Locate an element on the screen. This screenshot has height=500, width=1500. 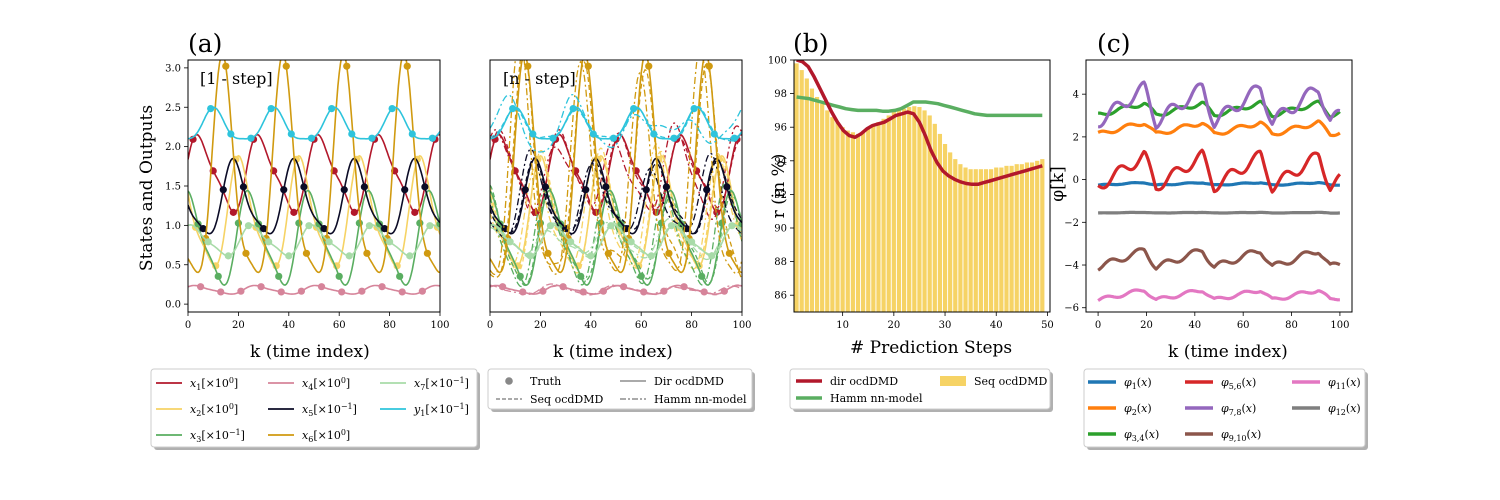
panel-b-chart: 10 20 30 40 50 86 88 90 92 94 96 98 100 is located at coordinates (911, 194).